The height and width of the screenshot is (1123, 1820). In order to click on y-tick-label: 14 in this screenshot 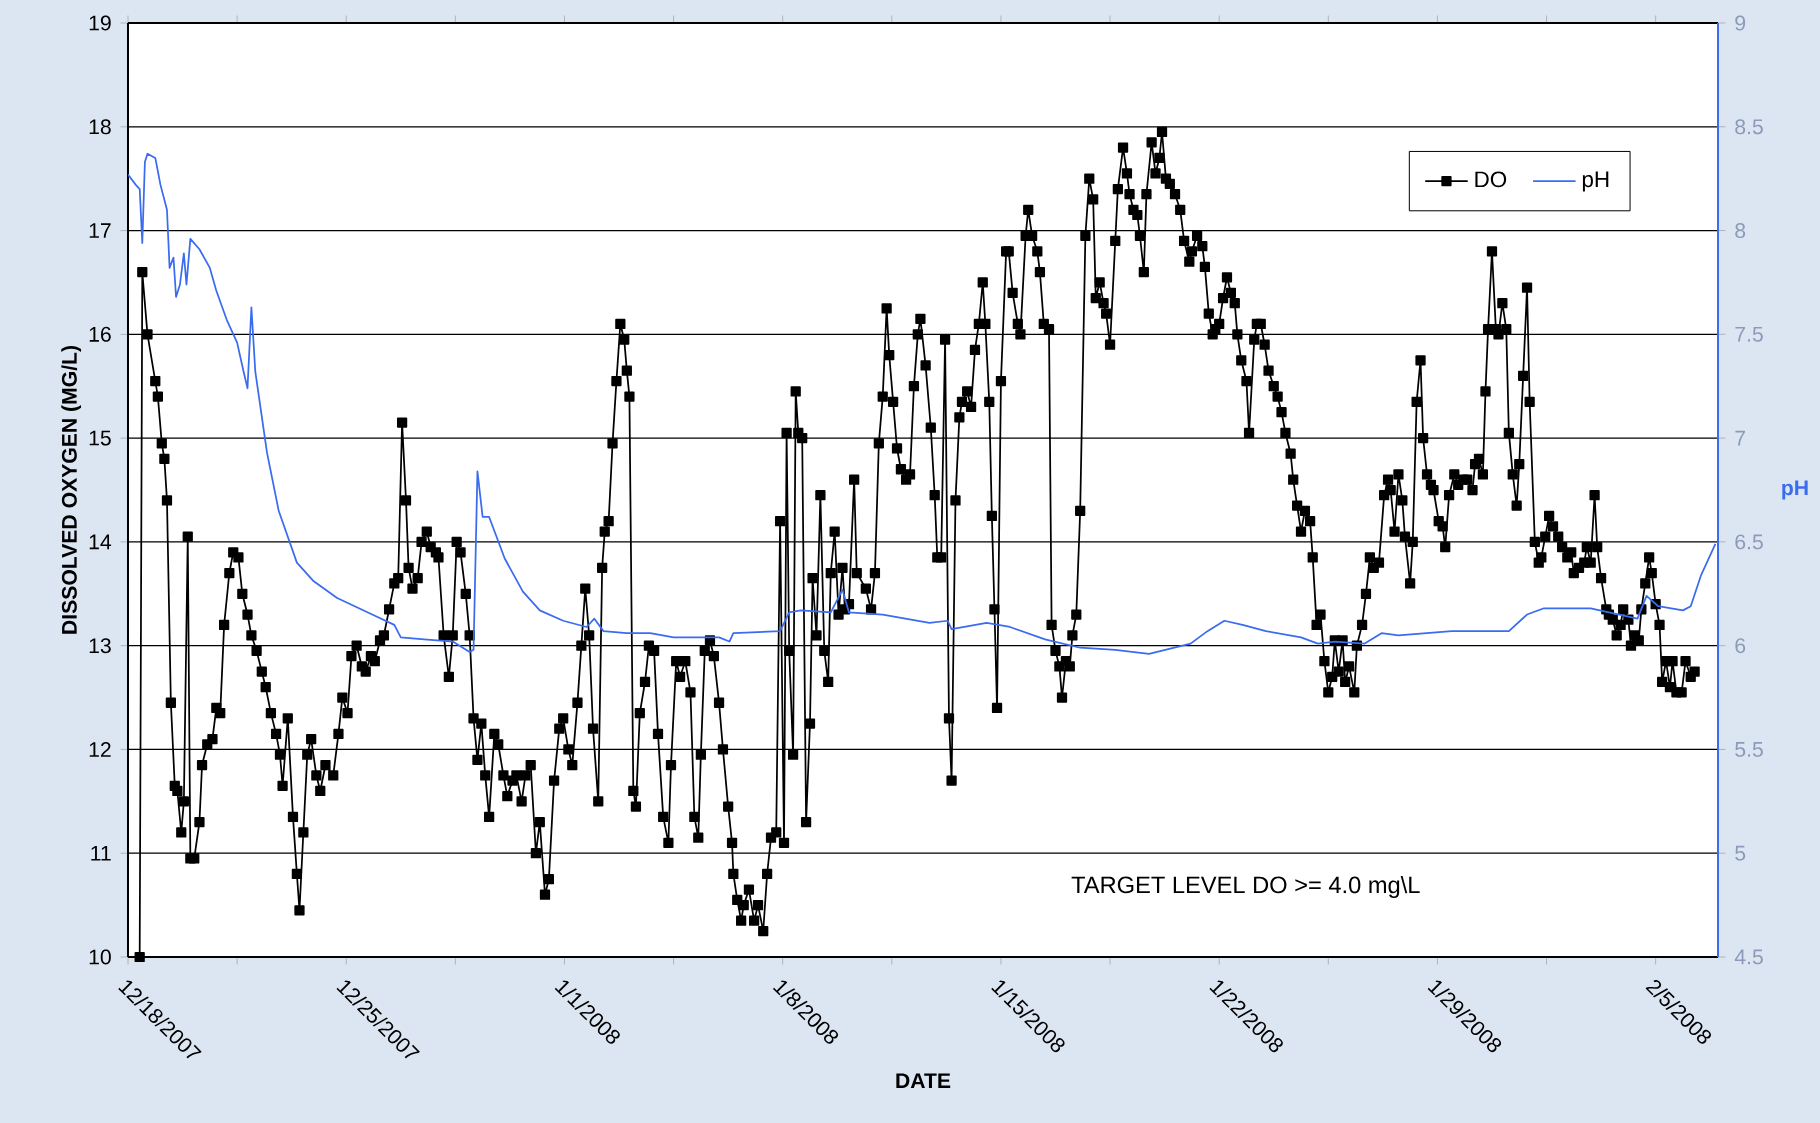, I will do `click(100, 542)`.